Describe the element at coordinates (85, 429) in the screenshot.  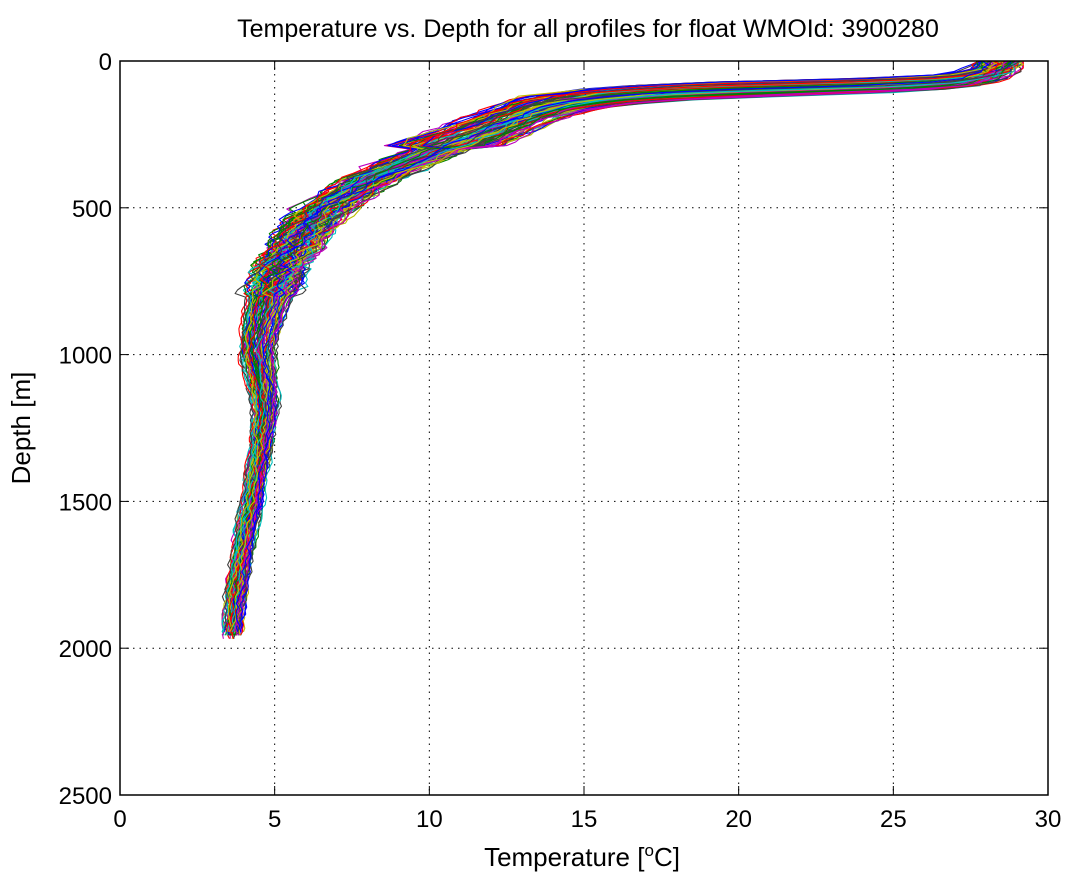
I see `y-tick-labels: 0 500 1000 1500 2000 2500` at that location.